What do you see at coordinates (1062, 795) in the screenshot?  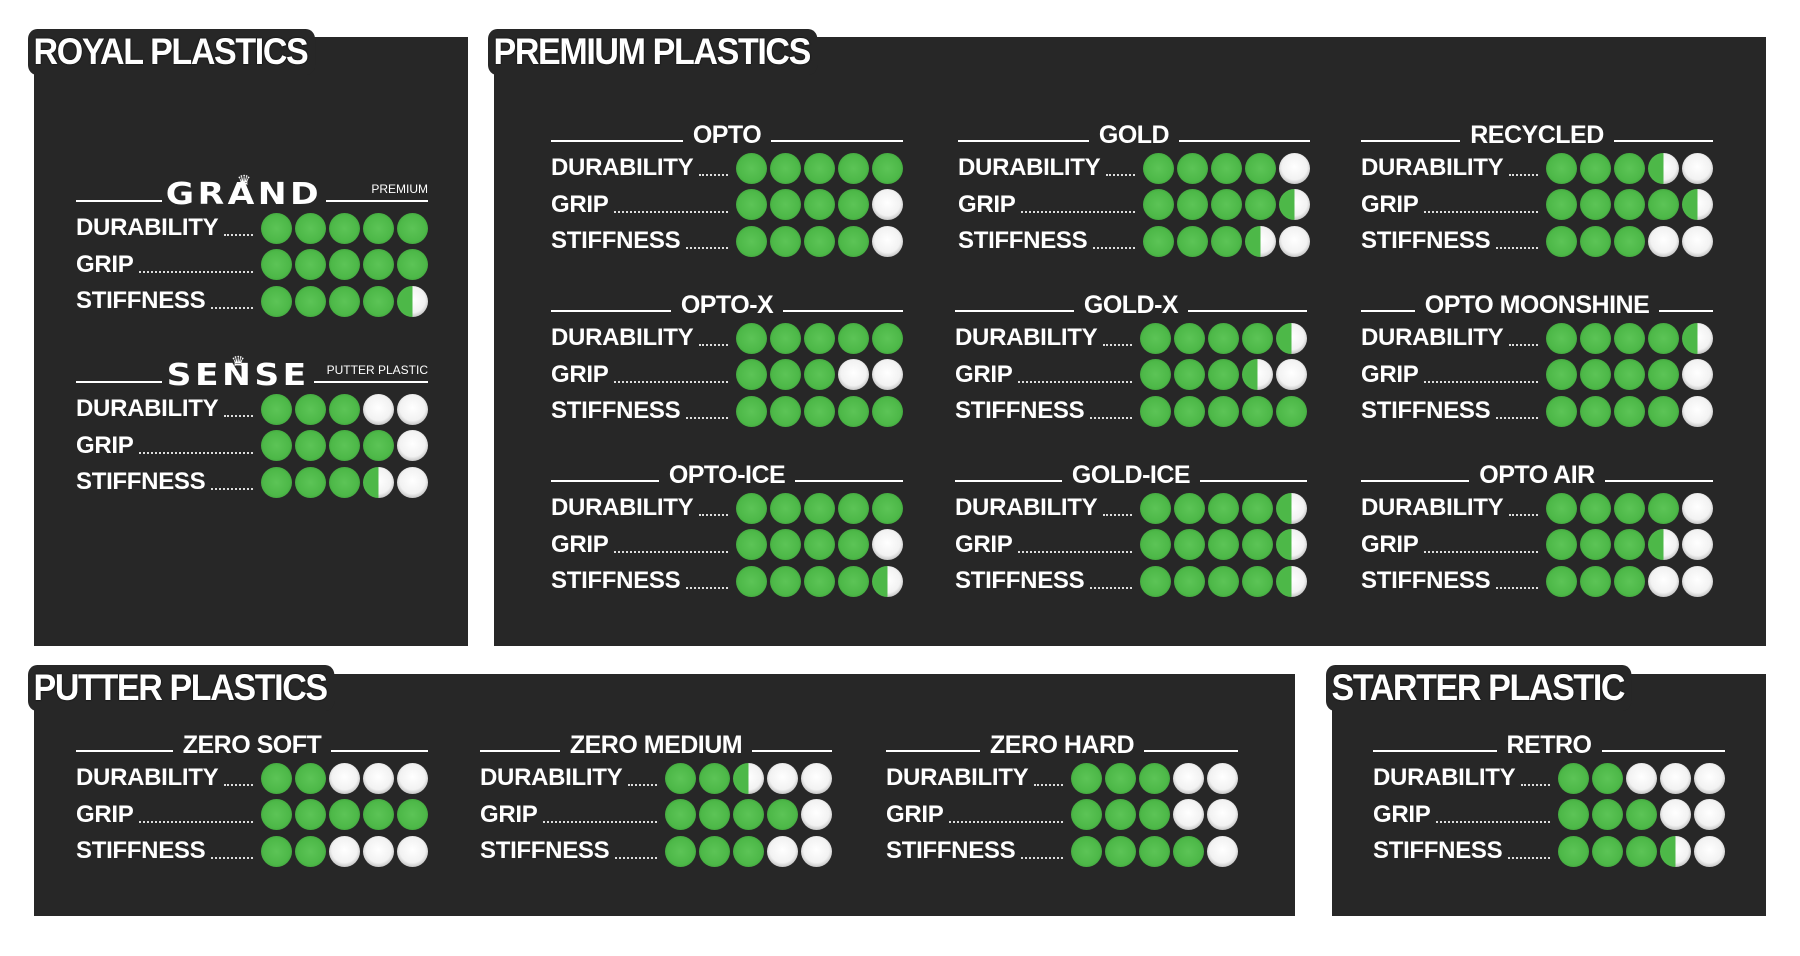 I see `disc-block: ZERO HARD DURABILITY GRIP STIFFNESS` at bounding box center [1062, 795].